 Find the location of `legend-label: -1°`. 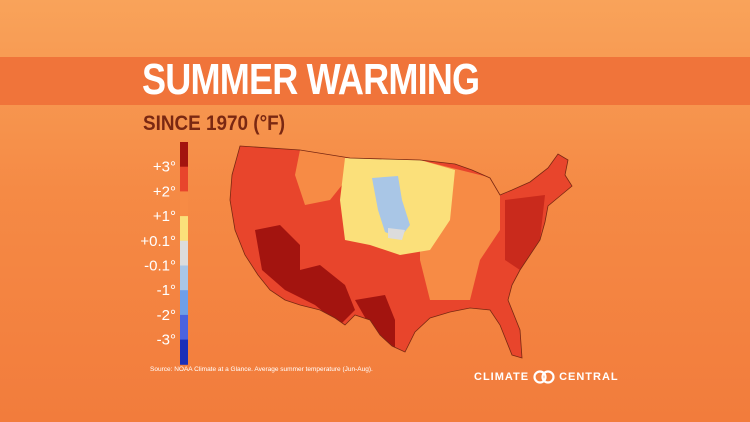

legend-label: -1° is located at coordinates (166, 290).